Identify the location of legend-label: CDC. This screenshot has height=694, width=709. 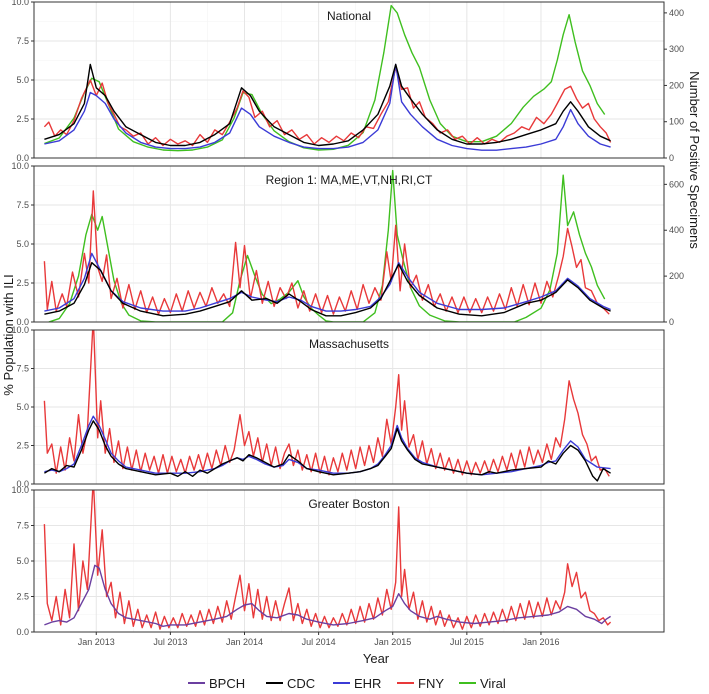
(301, 683).